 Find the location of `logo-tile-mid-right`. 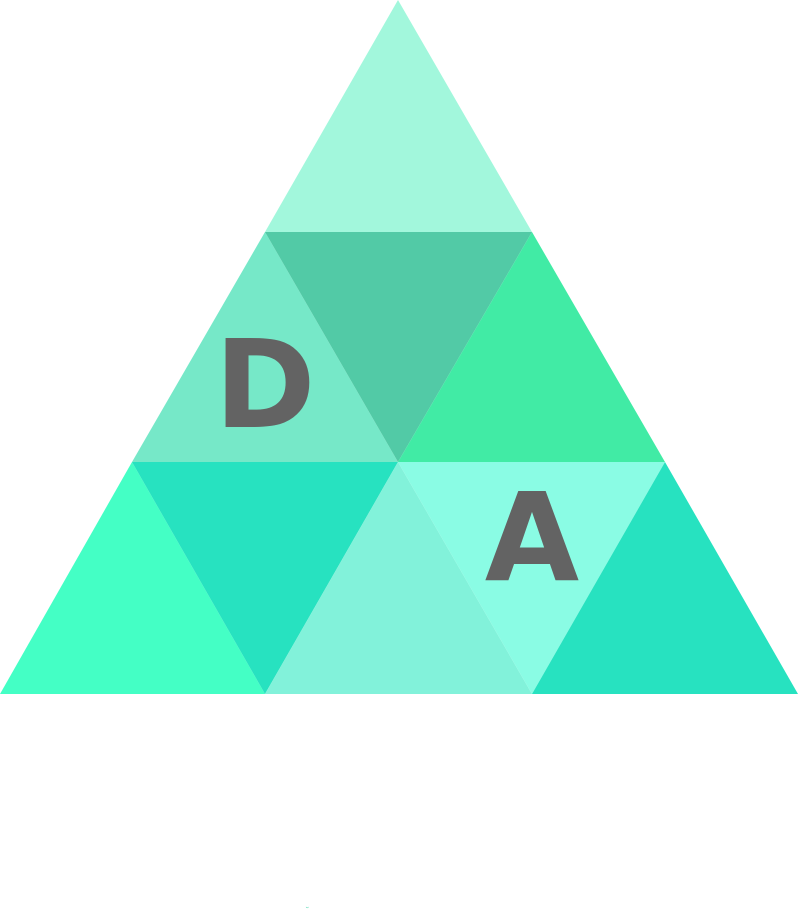

logo-tile-mid-right is located at coordinates (531, 347).